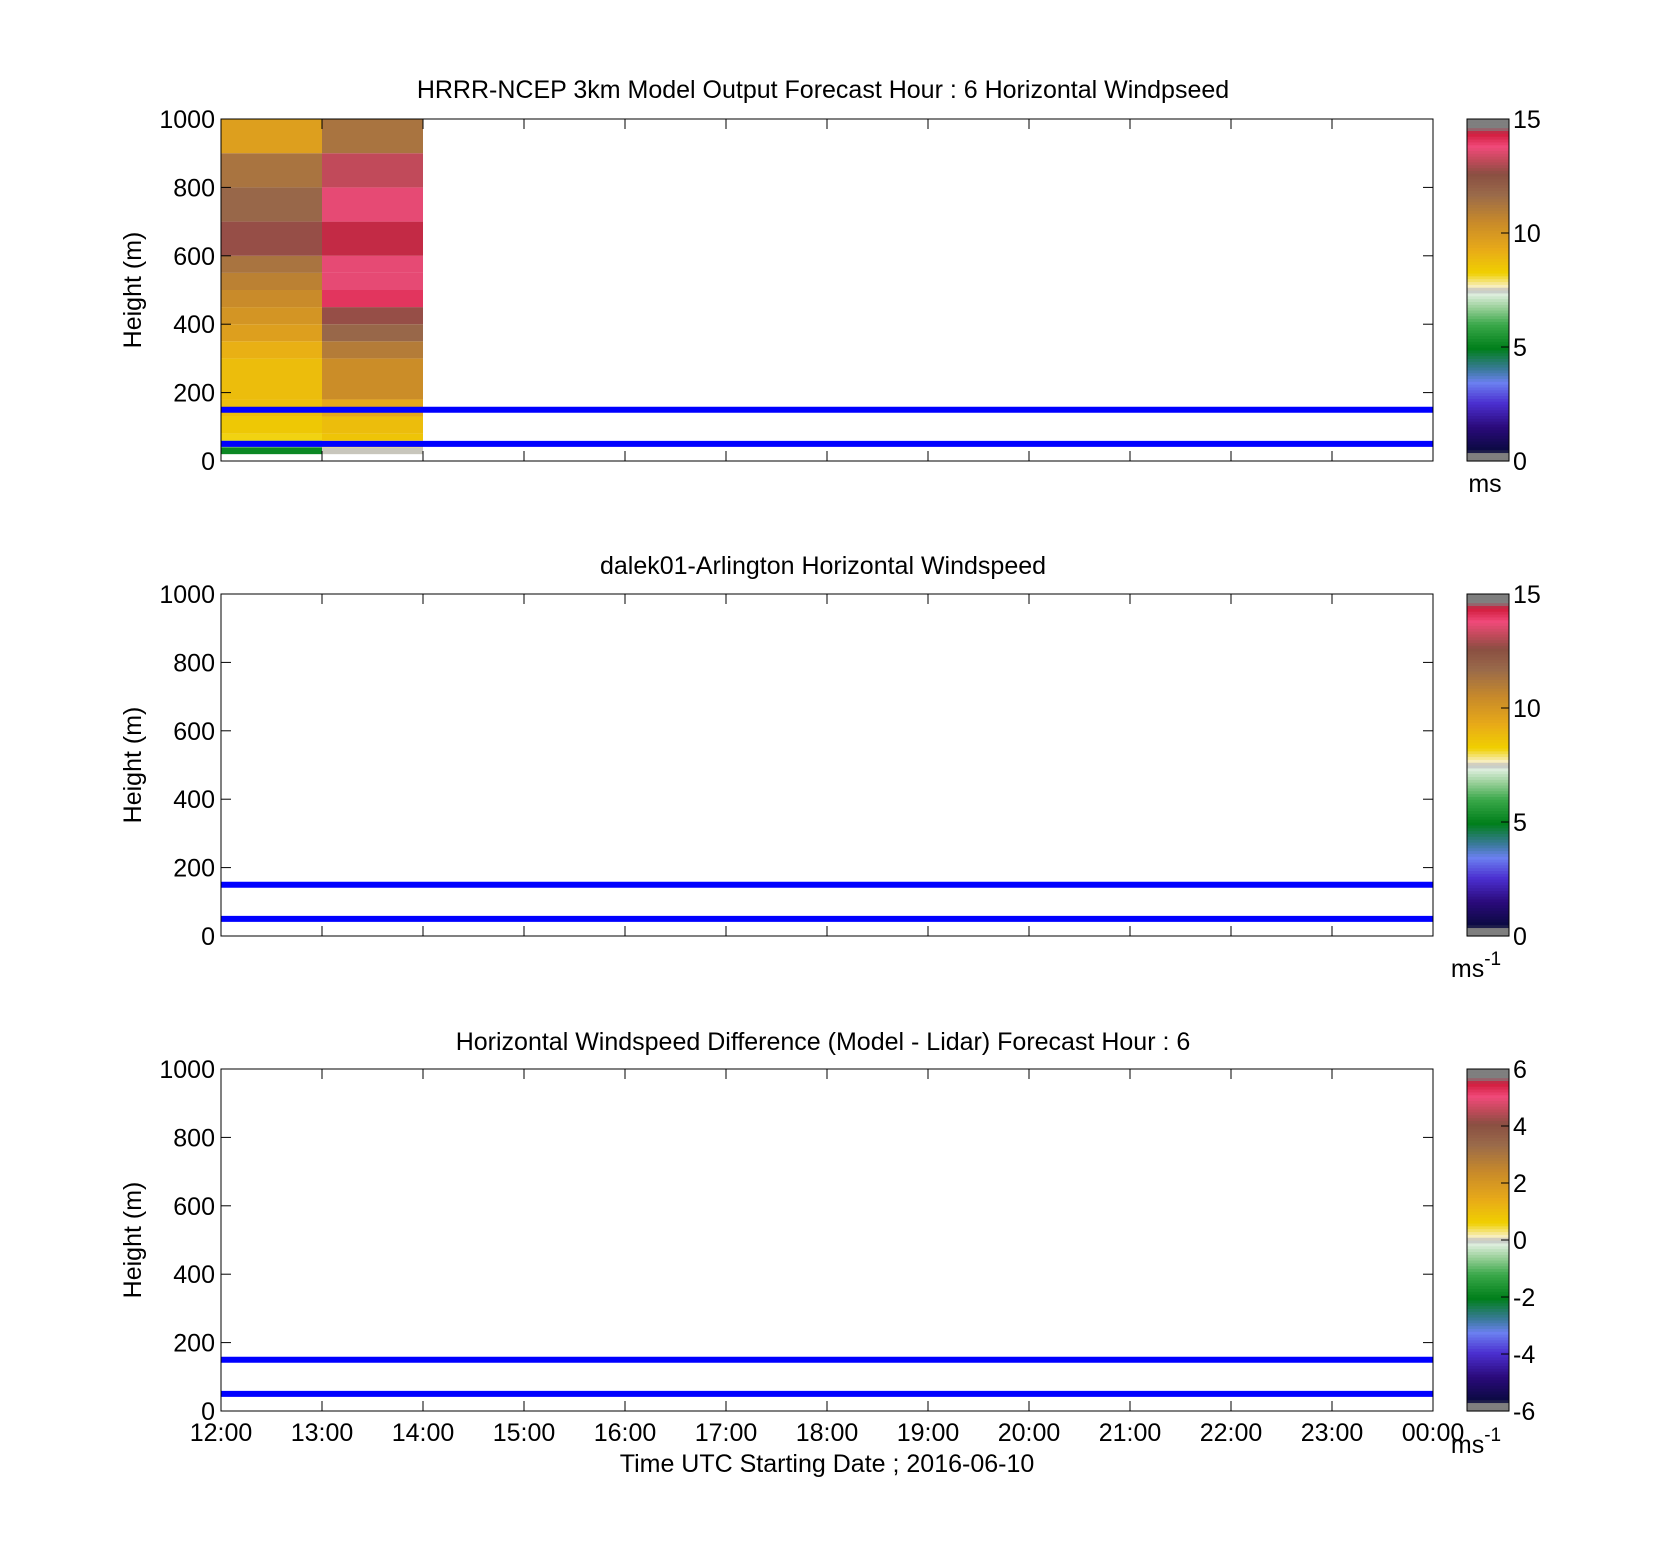 The height and width of the screenshot is (1561, 1680). What do you see at coordinates (1130, 1433) in the screenshot?
I see `x-tick-label: 21:00` at bounding box center [1130, 1433].